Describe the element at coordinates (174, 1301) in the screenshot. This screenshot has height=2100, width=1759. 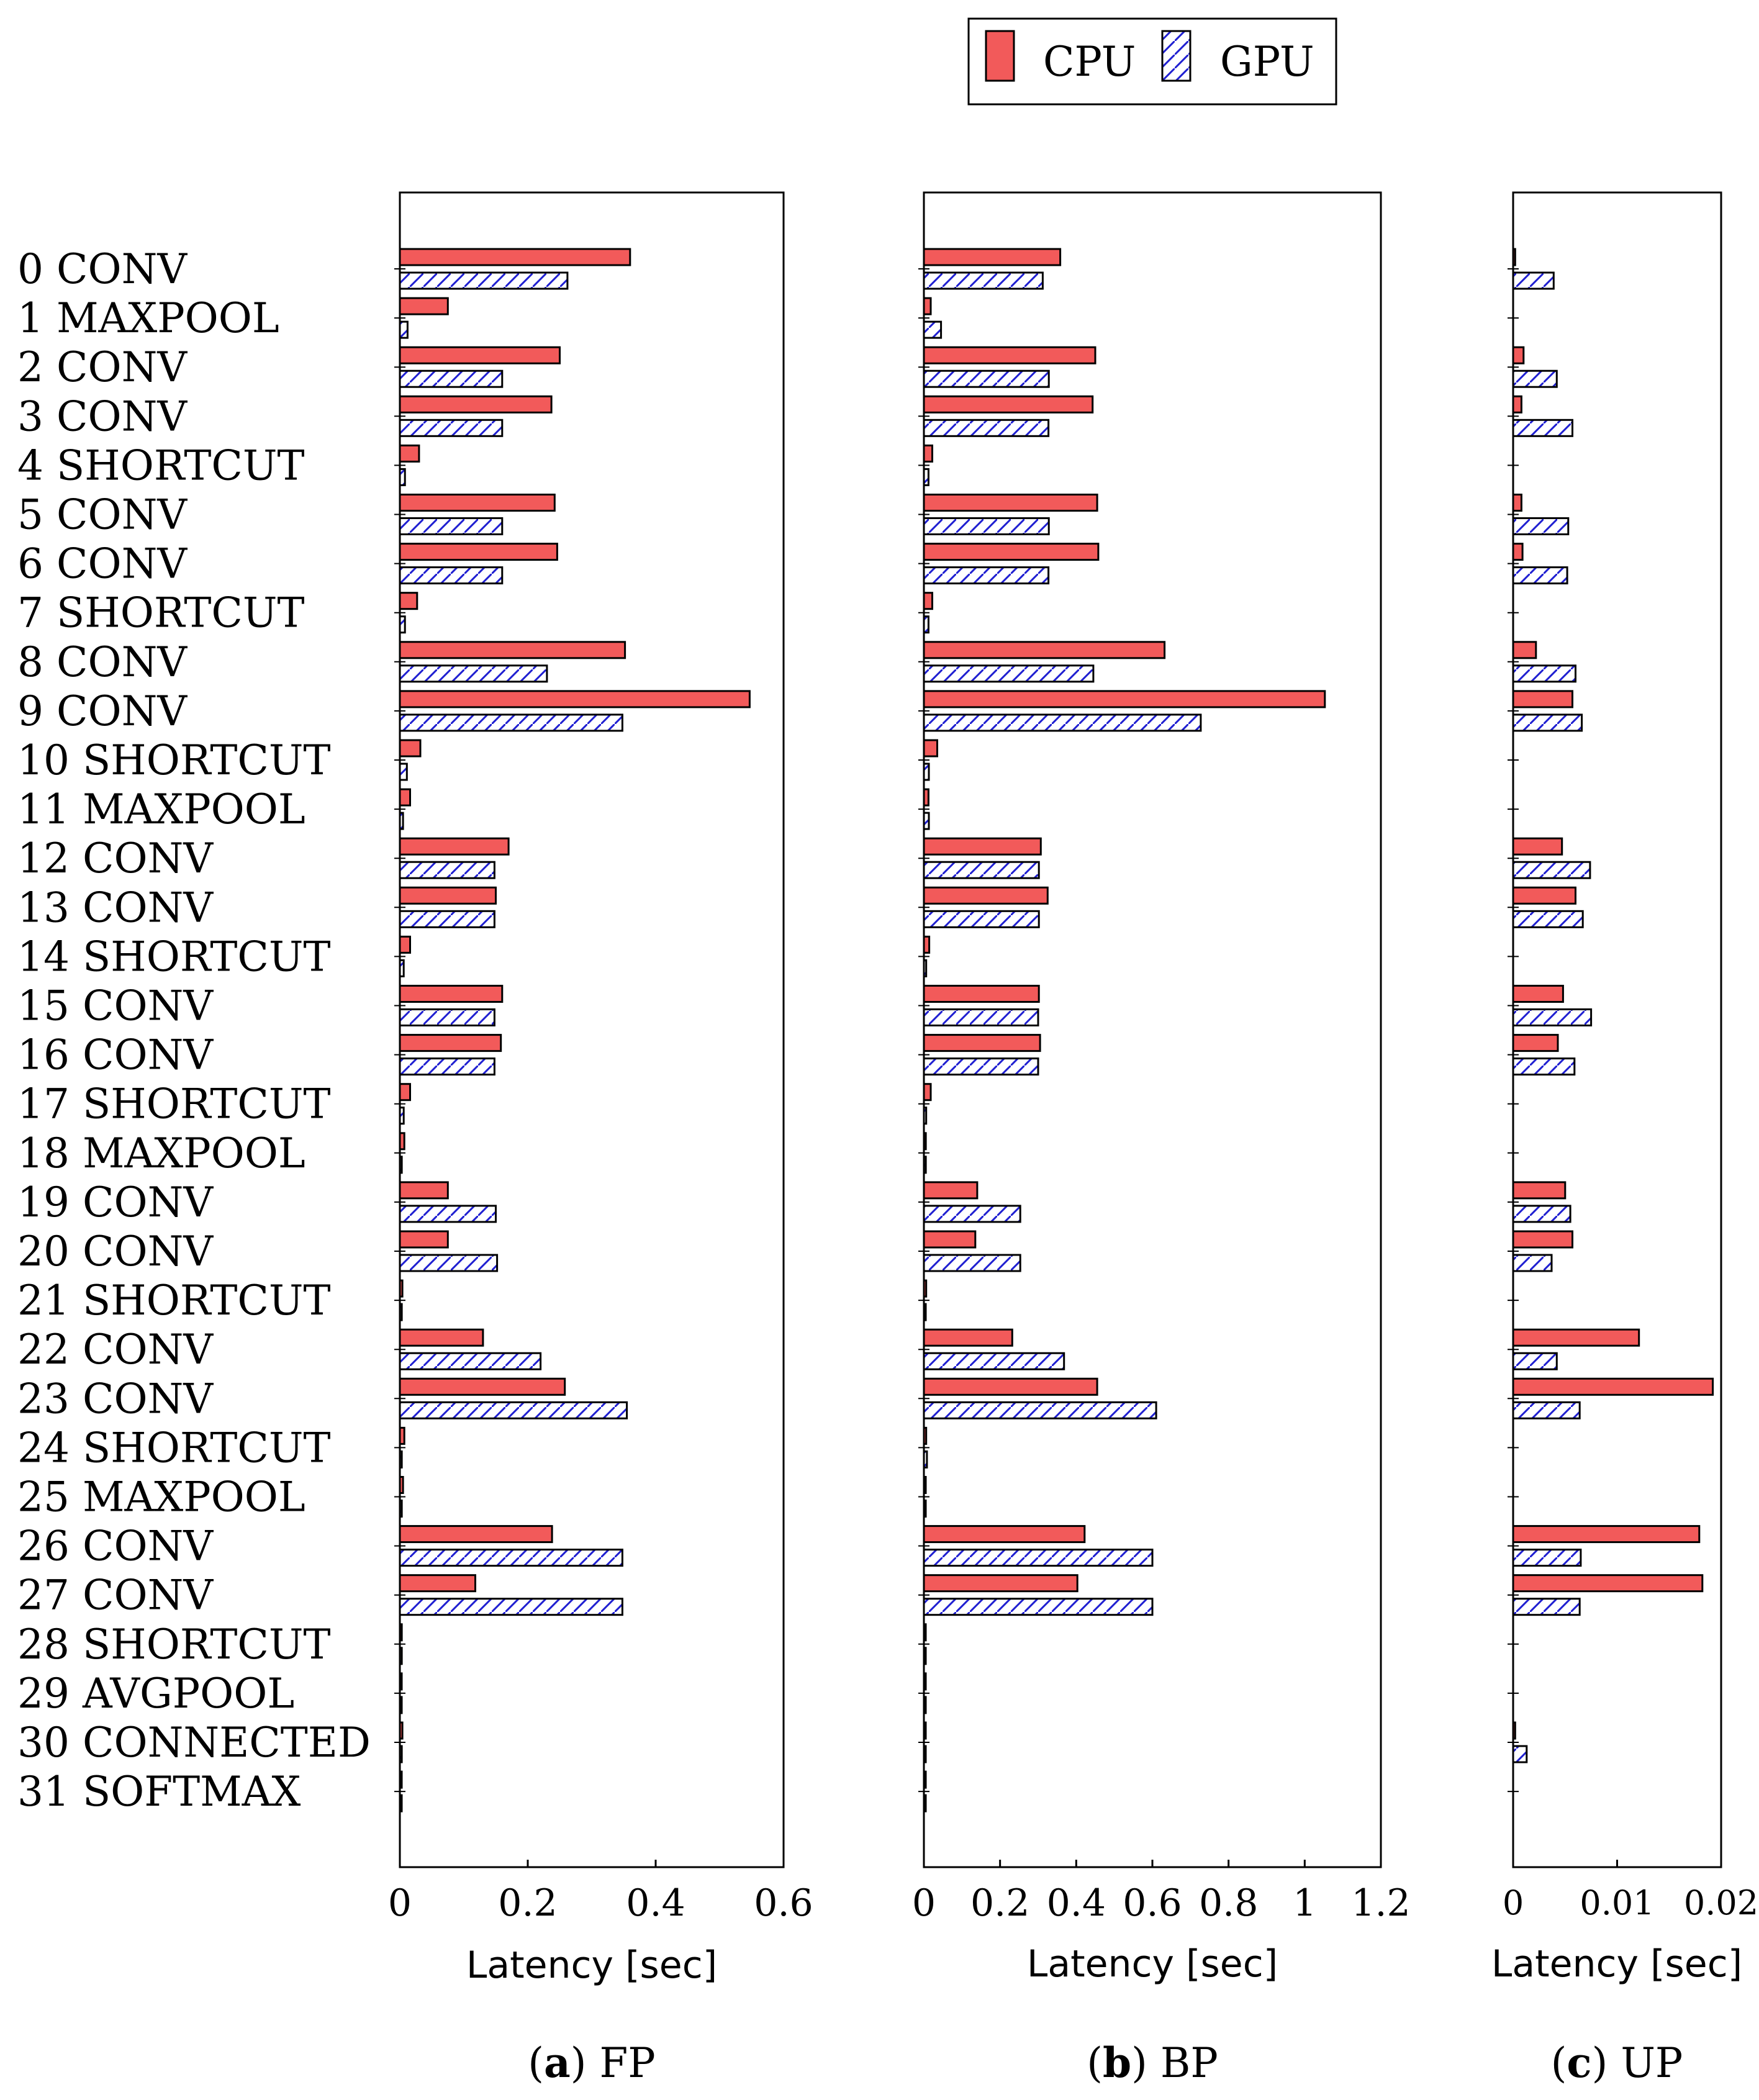
I see `category-label: 21 SHORTCUT` at that location.